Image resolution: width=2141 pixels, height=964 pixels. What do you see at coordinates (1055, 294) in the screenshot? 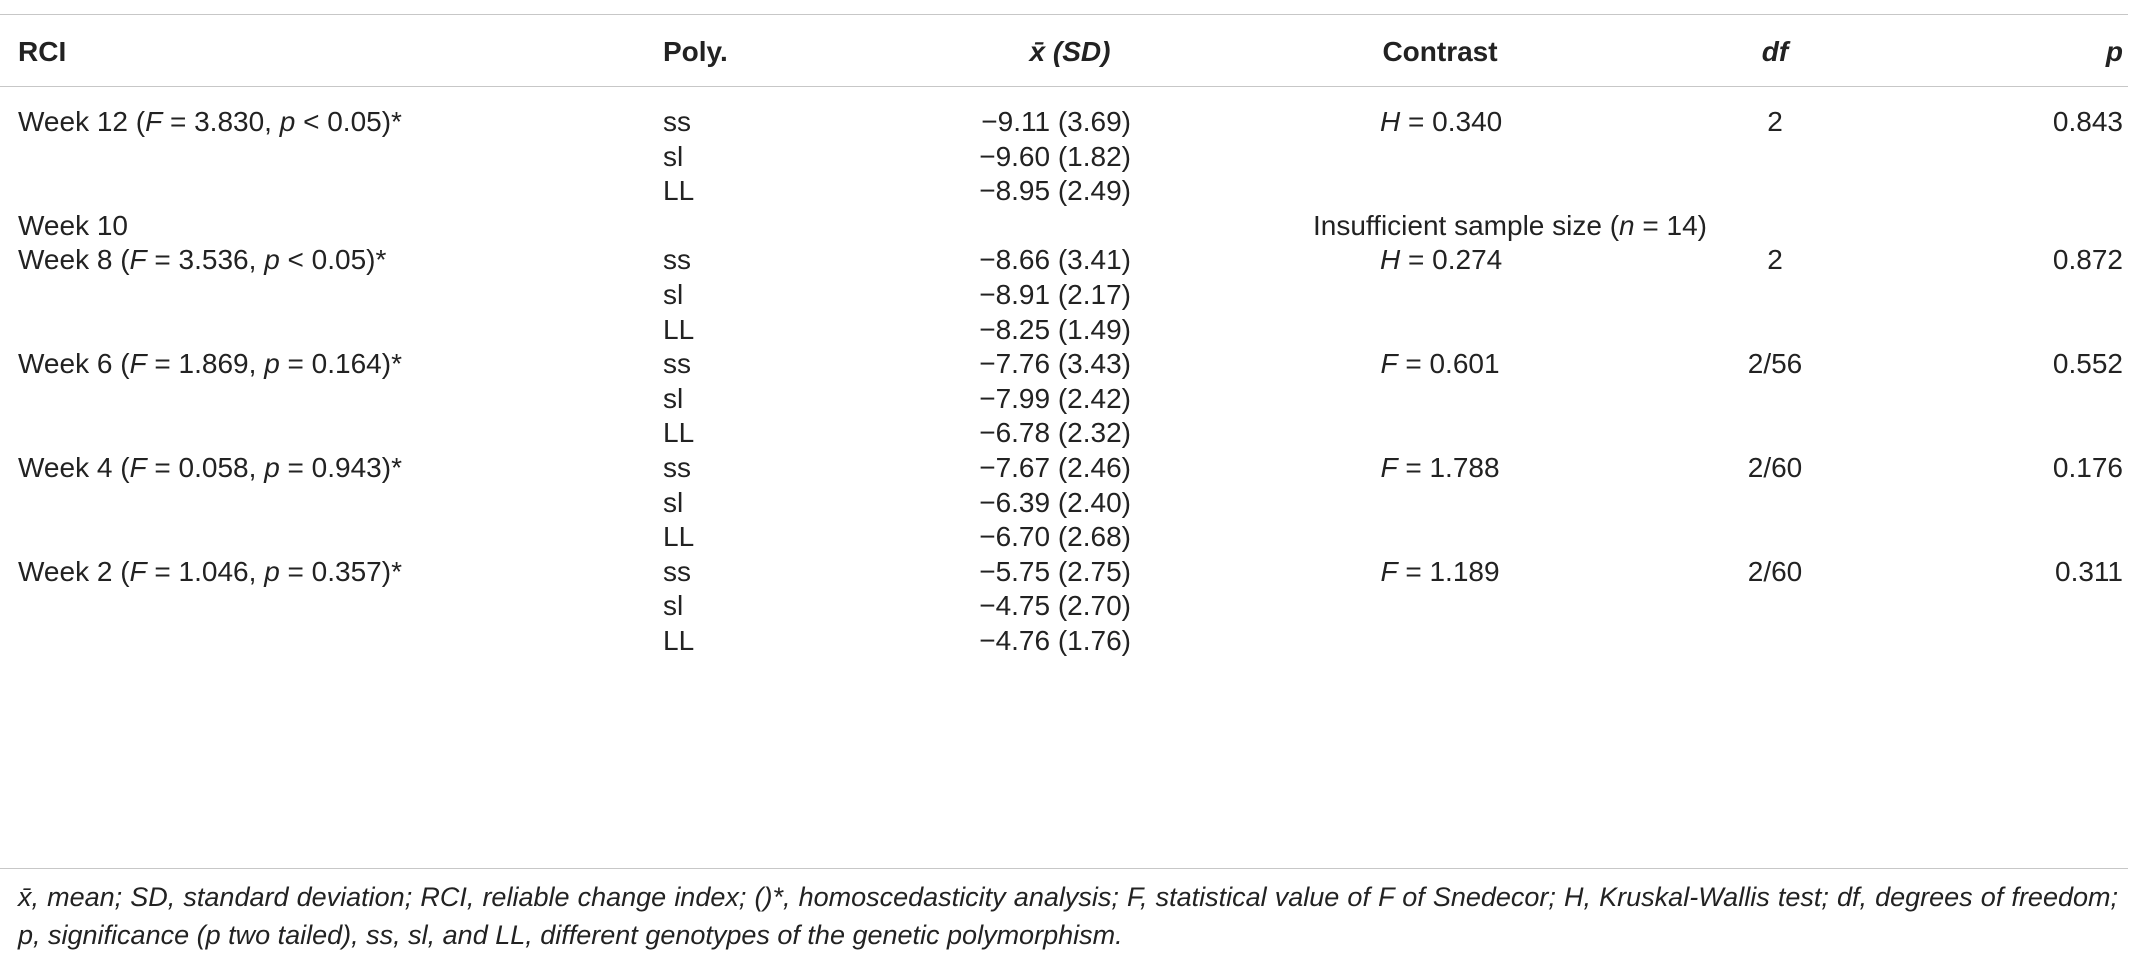
I see `mean-sd-cell: −8.91 (2.17)` at bounding box center [1055, 294].